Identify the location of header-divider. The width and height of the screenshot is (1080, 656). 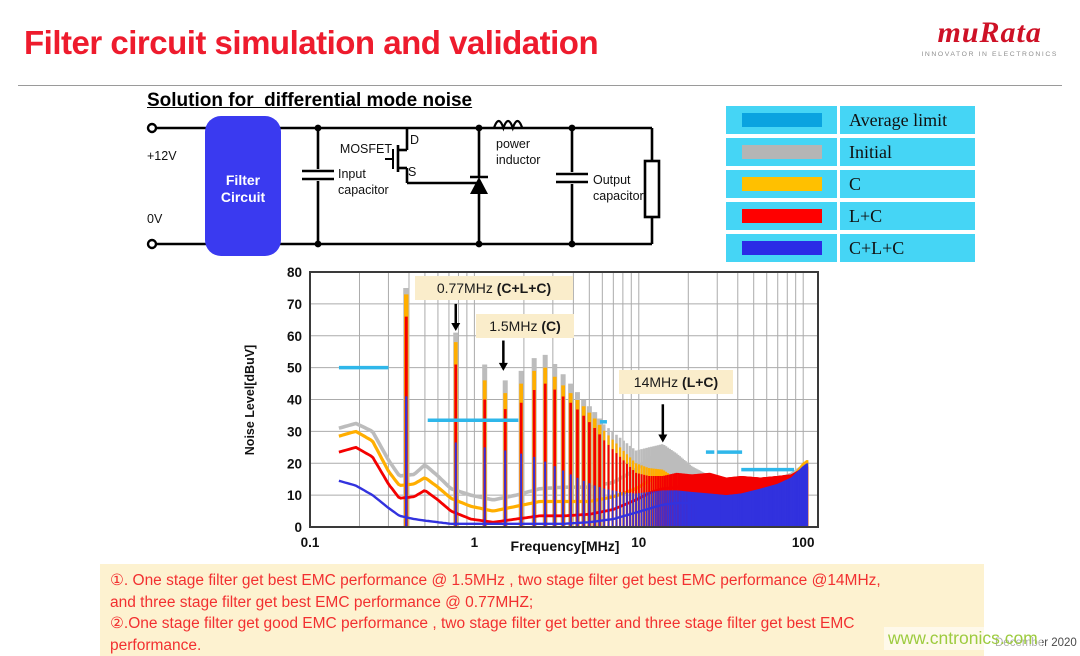
(540, 85).